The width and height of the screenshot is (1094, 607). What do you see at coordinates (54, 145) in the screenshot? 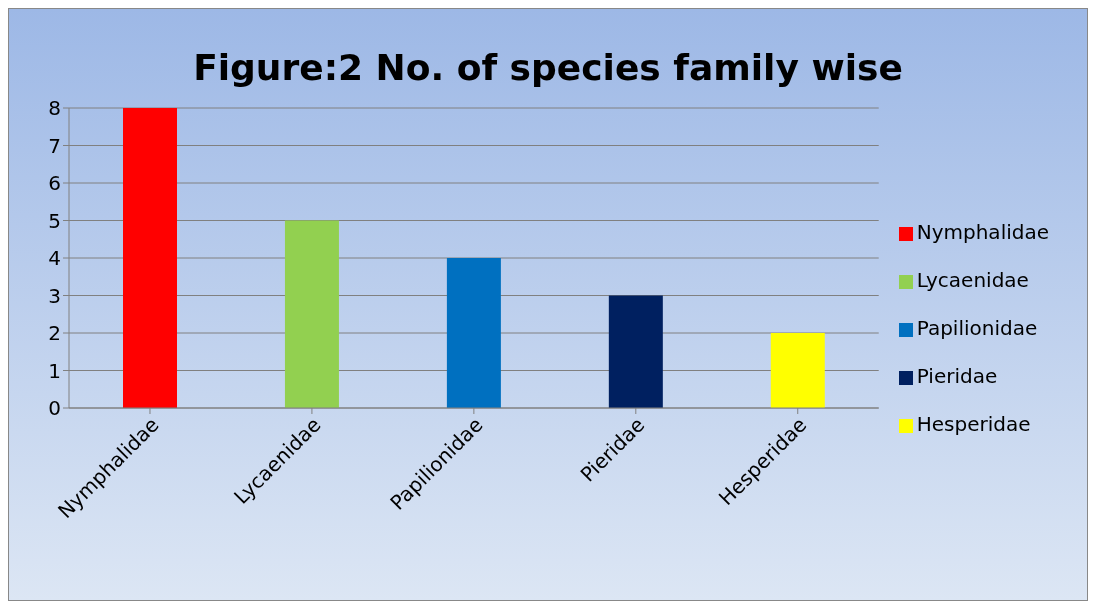
I see `y-tick-label: 7` at bounding box center [54, 145].